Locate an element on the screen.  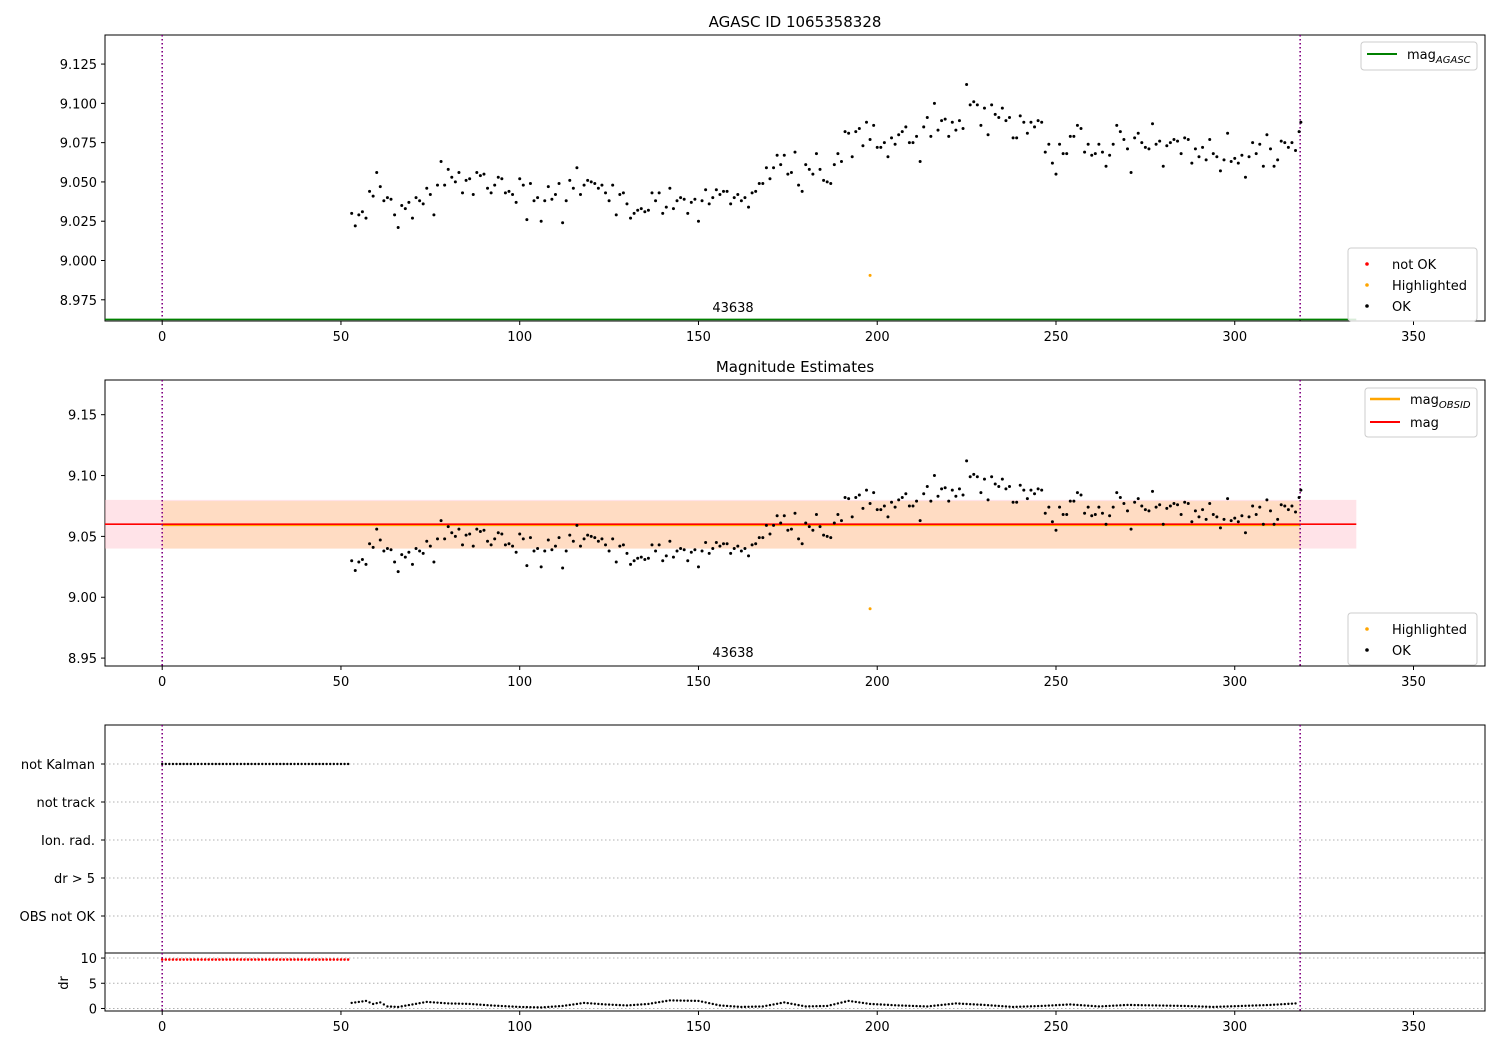
legend-label: not OK is located at coordinates (1414, 265).